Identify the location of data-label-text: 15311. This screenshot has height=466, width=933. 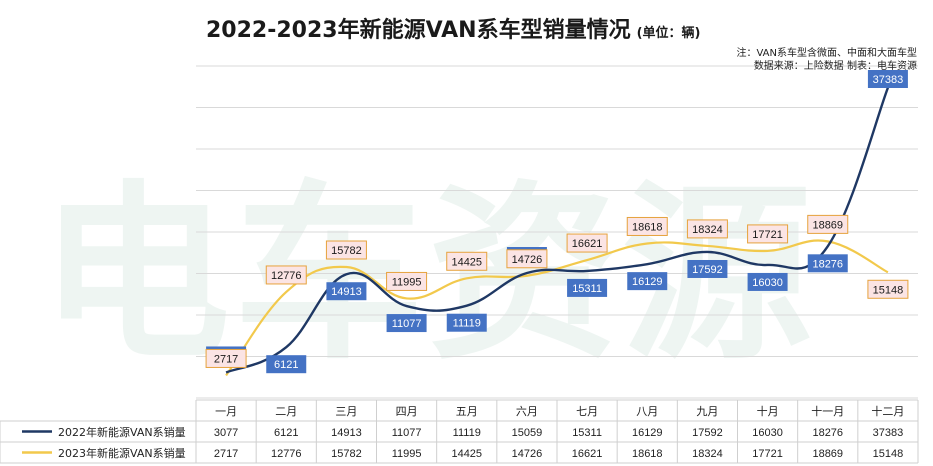
(587, 289).